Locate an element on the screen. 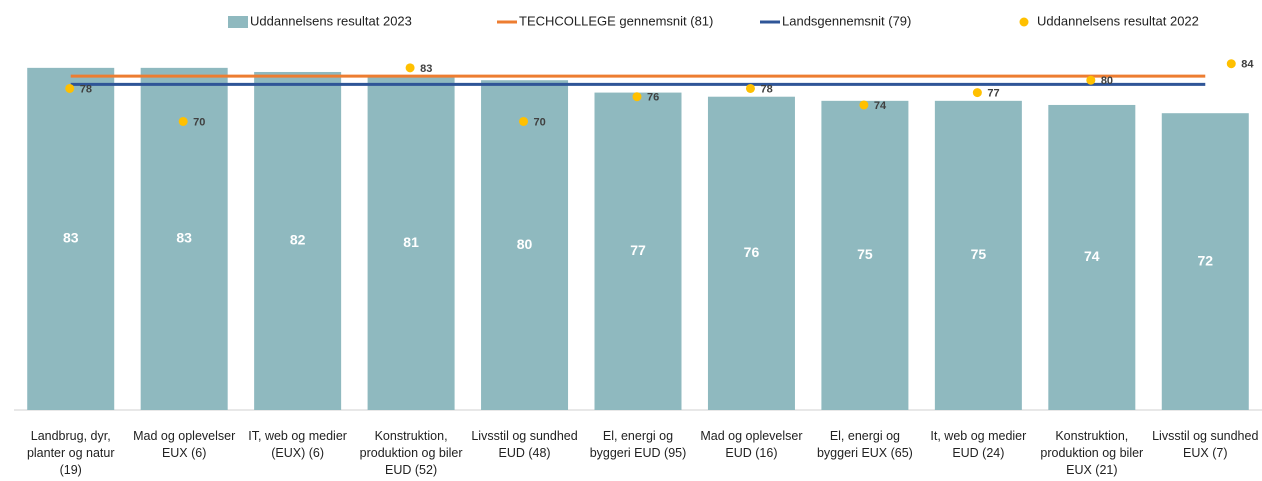 This screenshot has width=1262, height=481. legend-label: Uddannelsens resultat 2023 is located at coordinates (331, 20).